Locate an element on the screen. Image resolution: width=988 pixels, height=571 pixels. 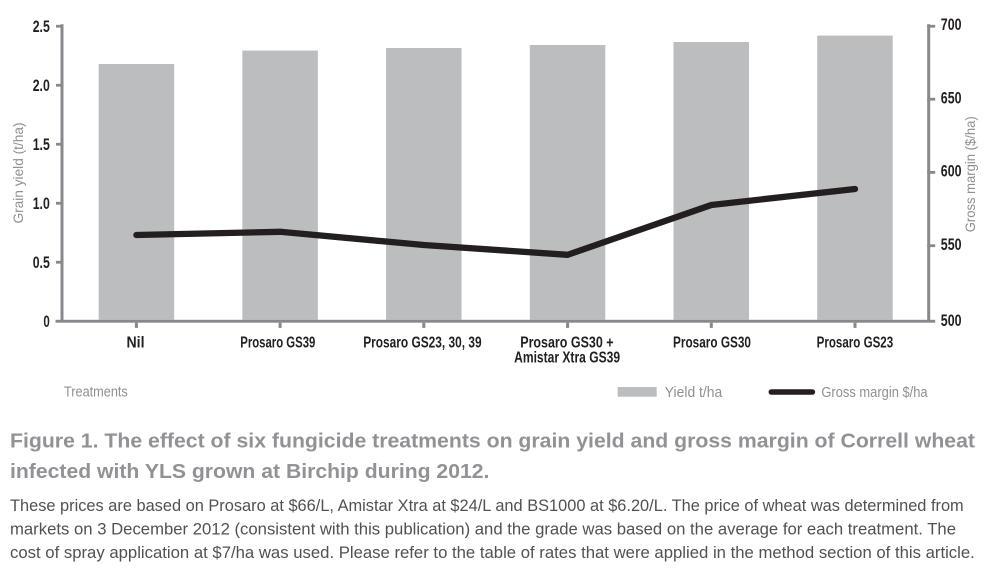
svg-text: 2.5 is located at coordinates (41, 26).